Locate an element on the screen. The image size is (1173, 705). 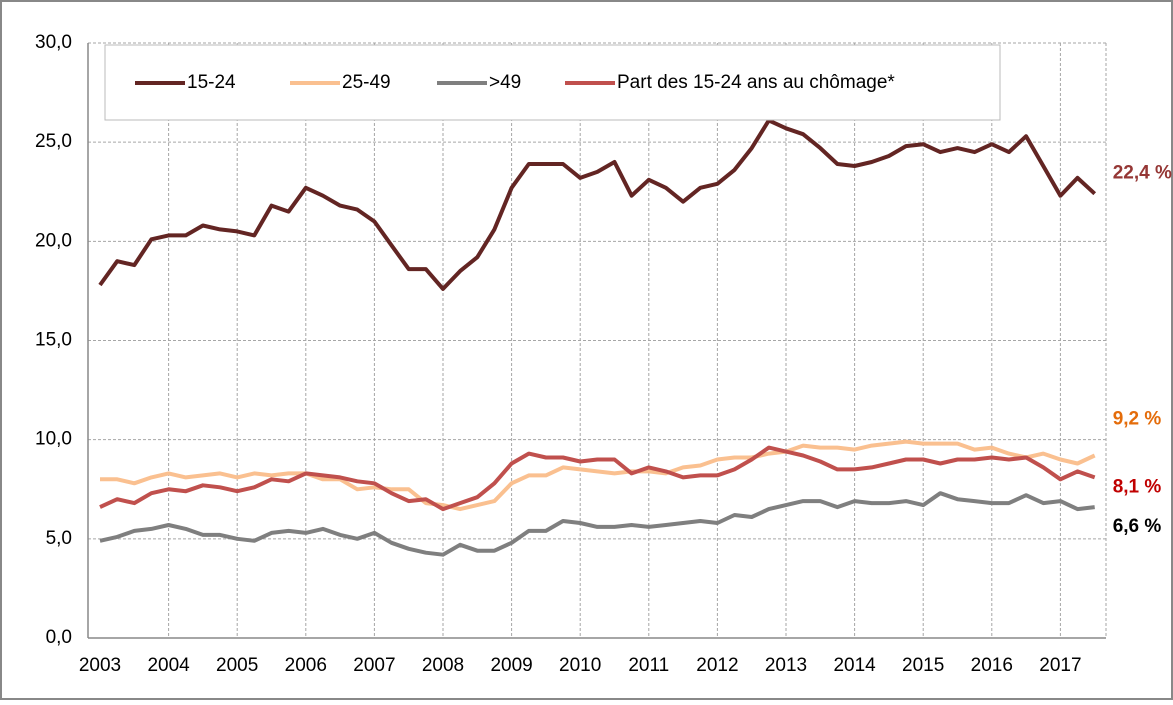
x-tick-label: 2015 is located at coordinates (923, 665).